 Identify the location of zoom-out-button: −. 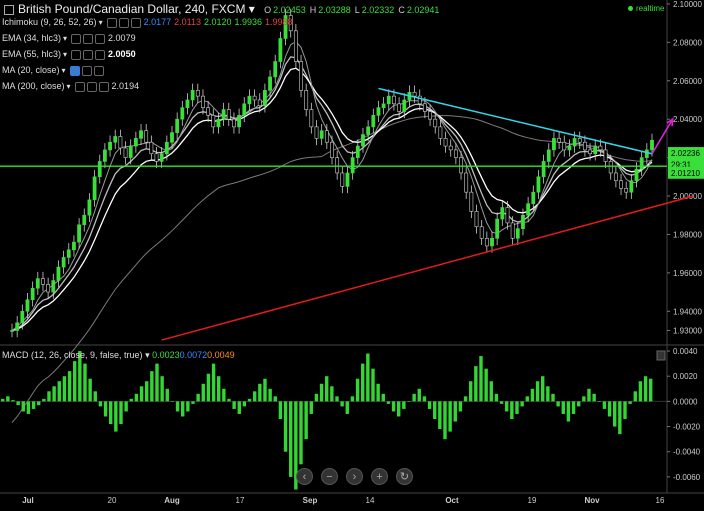
(329, 476).